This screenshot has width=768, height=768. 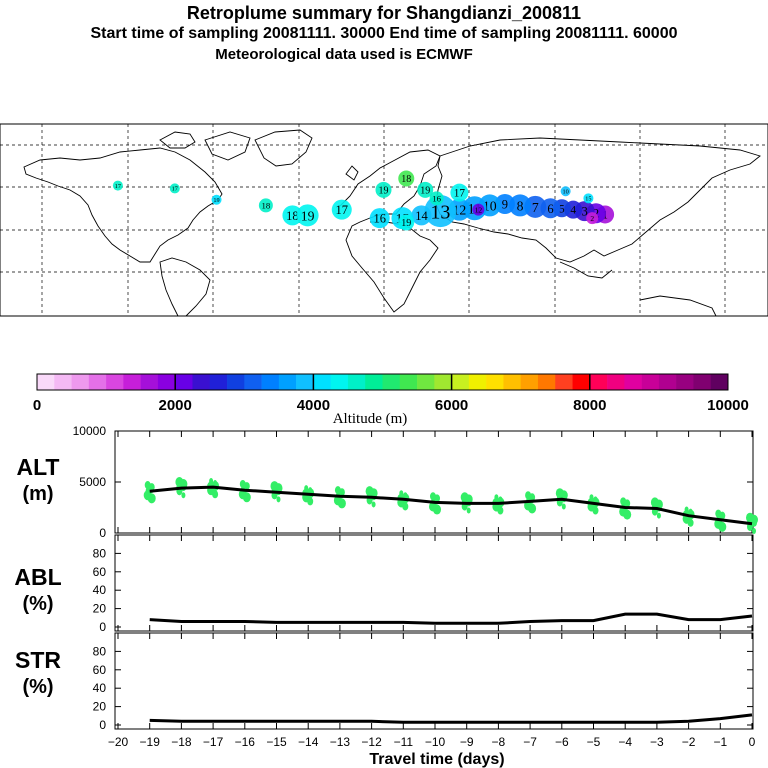 What do you see at coordinates (37, 494) in the screenshot?
I see `alt-unit: (m)` at bounding box center [37, 494].